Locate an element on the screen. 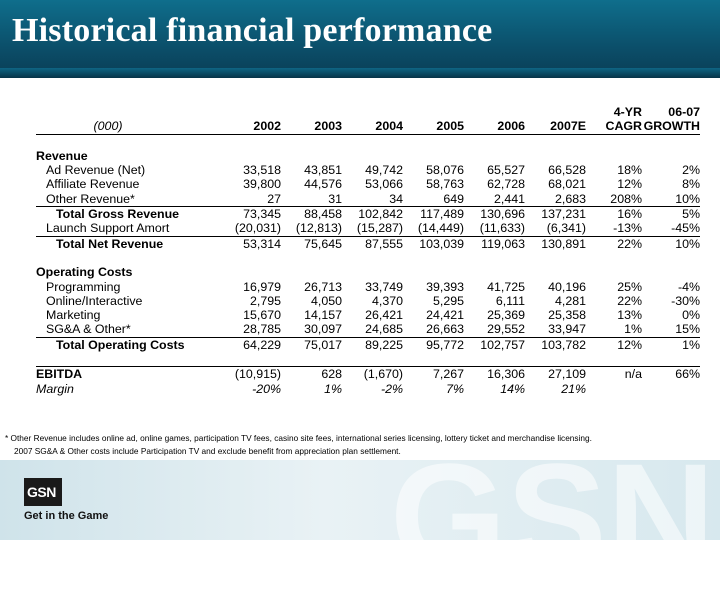 The height and width of the screenshot is (603, 720). cell: 1% is located at coordinates (671, 344).